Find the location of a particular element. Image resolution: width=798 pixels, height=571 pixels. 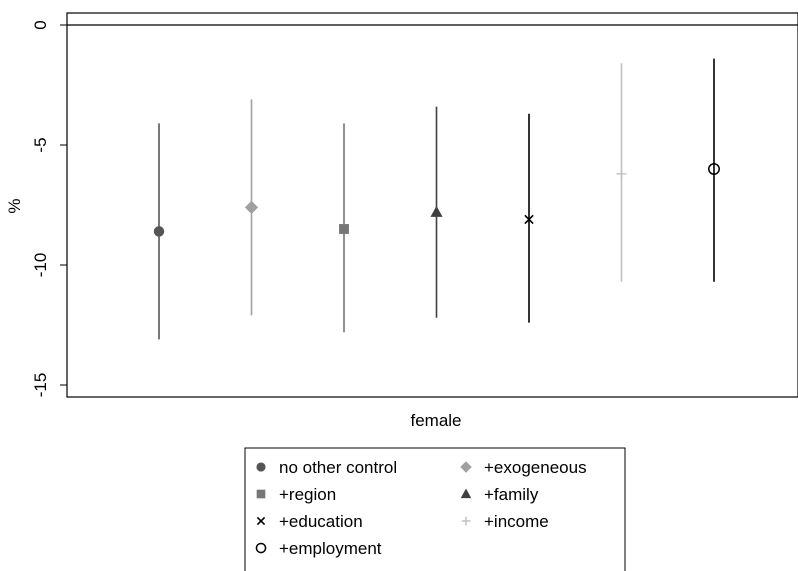

y-tick-label: -15 is located at coordinates (40, 385).